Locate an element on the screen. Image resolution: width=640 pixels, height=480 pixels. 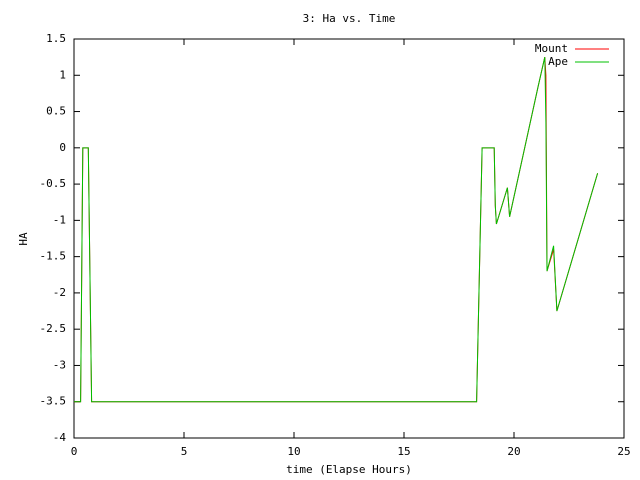
legend-label: Mount is located at coordinates (551, 48).